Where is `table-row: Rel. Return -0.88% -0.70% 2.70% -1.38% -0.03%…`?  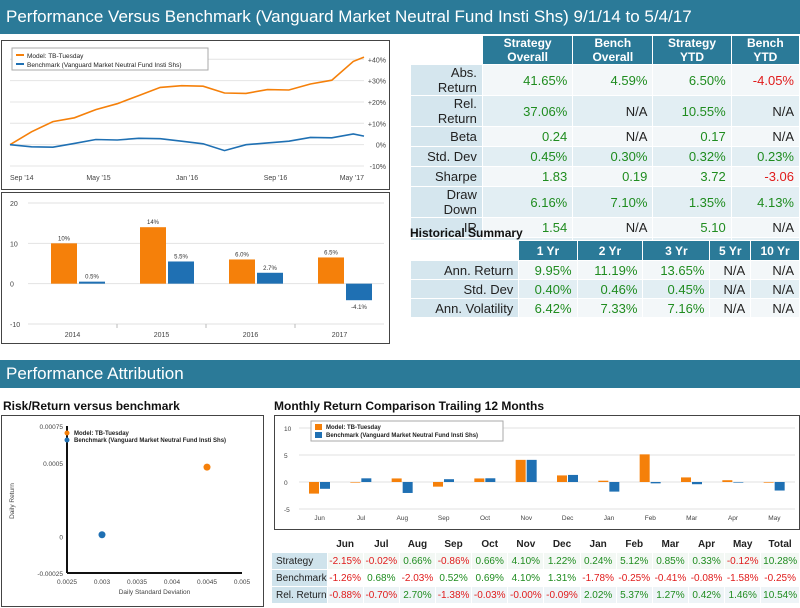 table-row: Rel. Return -0.88% -0.70% 2.70% -1.38% -0.03%… is located at coordinates (535, 595).